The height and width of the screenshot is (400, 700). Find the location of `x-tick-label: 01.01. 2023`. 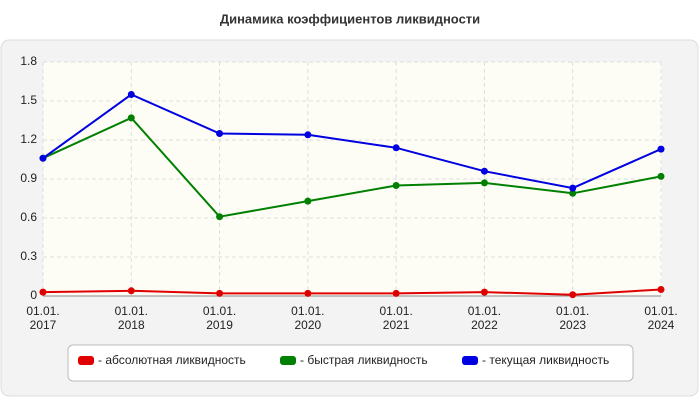

x-tick-label: 01.01. 2023 is located at coordinates (573, 318).